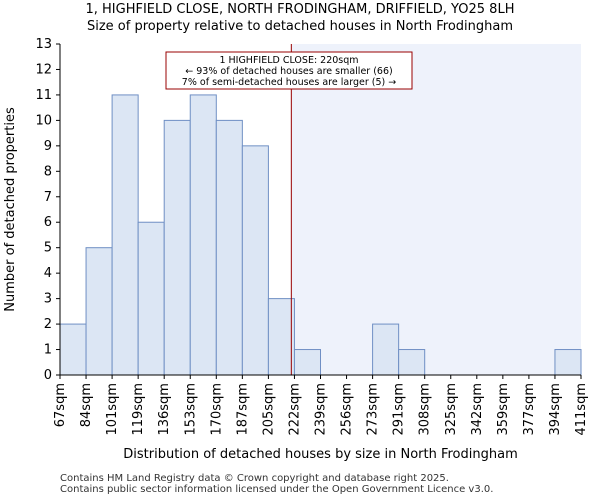  Describe the element at coordinates (503, 409) in the screenshot. I see `x-tick-label: 359sqm` at that location.